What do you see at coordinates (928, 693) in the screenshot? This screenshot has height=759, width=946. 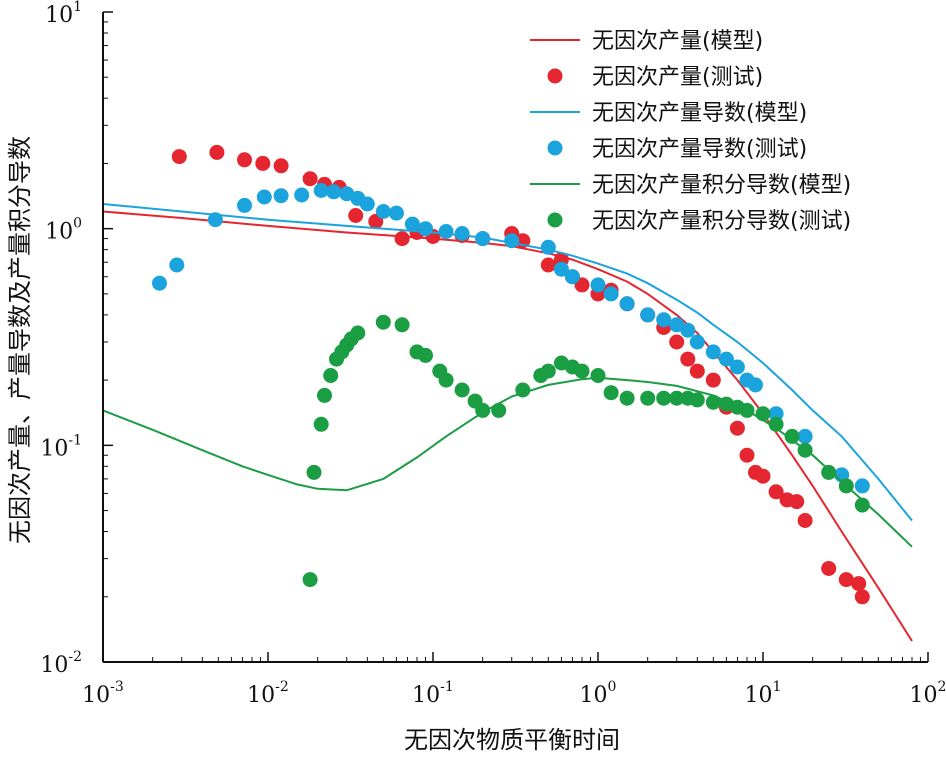 I see `x-tick-label: 10²` at bounding box center [928, 693].